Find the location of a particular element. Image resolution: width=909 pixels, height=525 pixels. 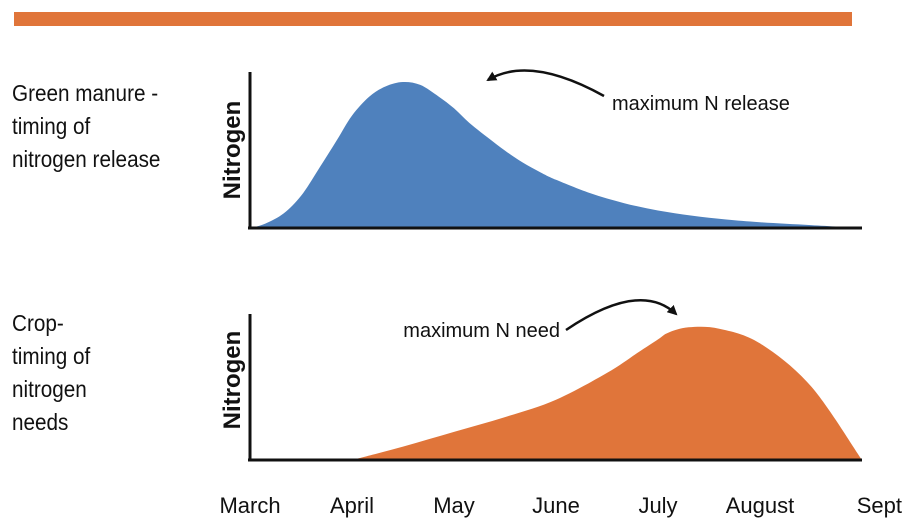

top-accent-bar is located at coordinates (433, 19).